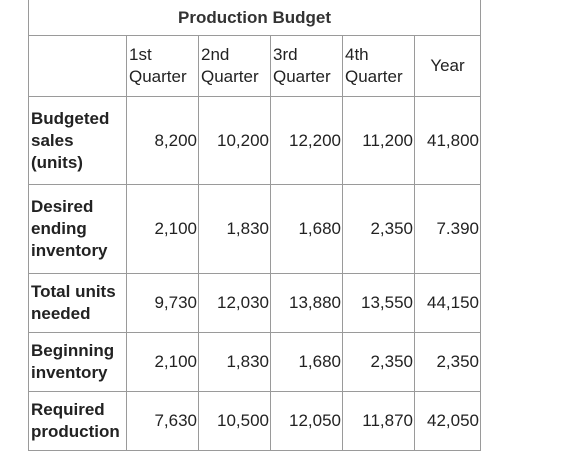  What do you see at coordinates (234, 421) in the screenshot?
I see `cell-value: 10,500` at bounding box center [234, 421].